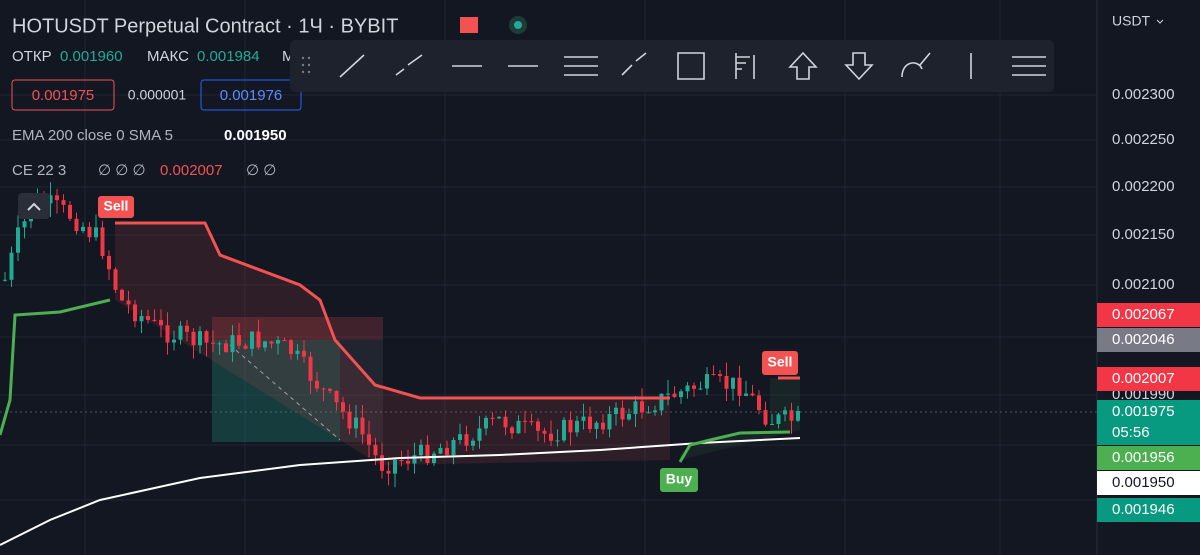  I want to click on price-tag-label: 0.001950, so click(1143, 482).